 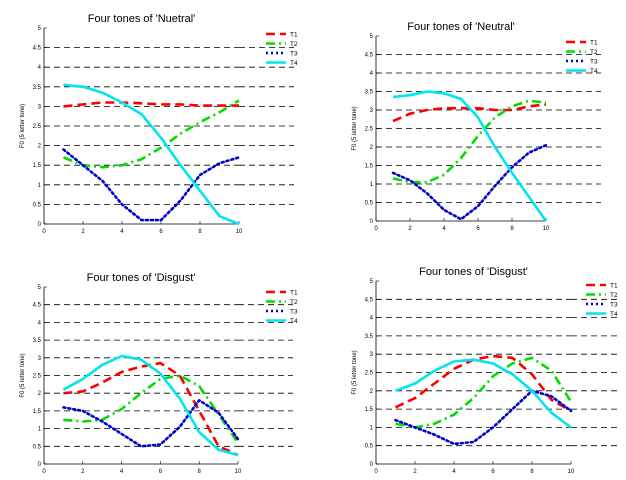 What do you see at coordinates (37, 341) in the screenshot?
I see `y-tick-label: 3.5` at bounding box center [37, 341].